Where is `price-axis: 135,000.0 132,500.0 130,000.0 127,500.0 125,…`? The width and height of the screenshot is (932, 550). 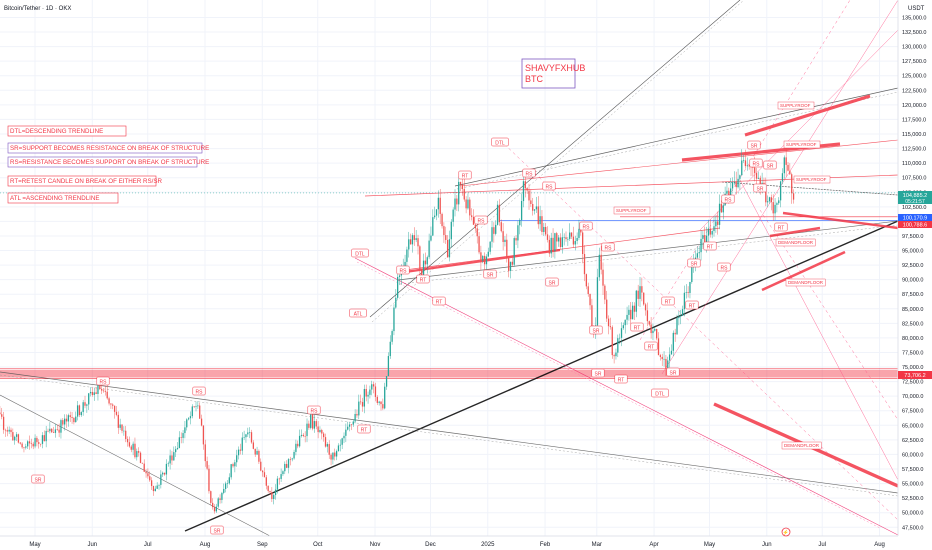 price-axis: 135,000.0 132,500.0 130,000.0 127,500.0 125,… is located at coordinates (914, 273).